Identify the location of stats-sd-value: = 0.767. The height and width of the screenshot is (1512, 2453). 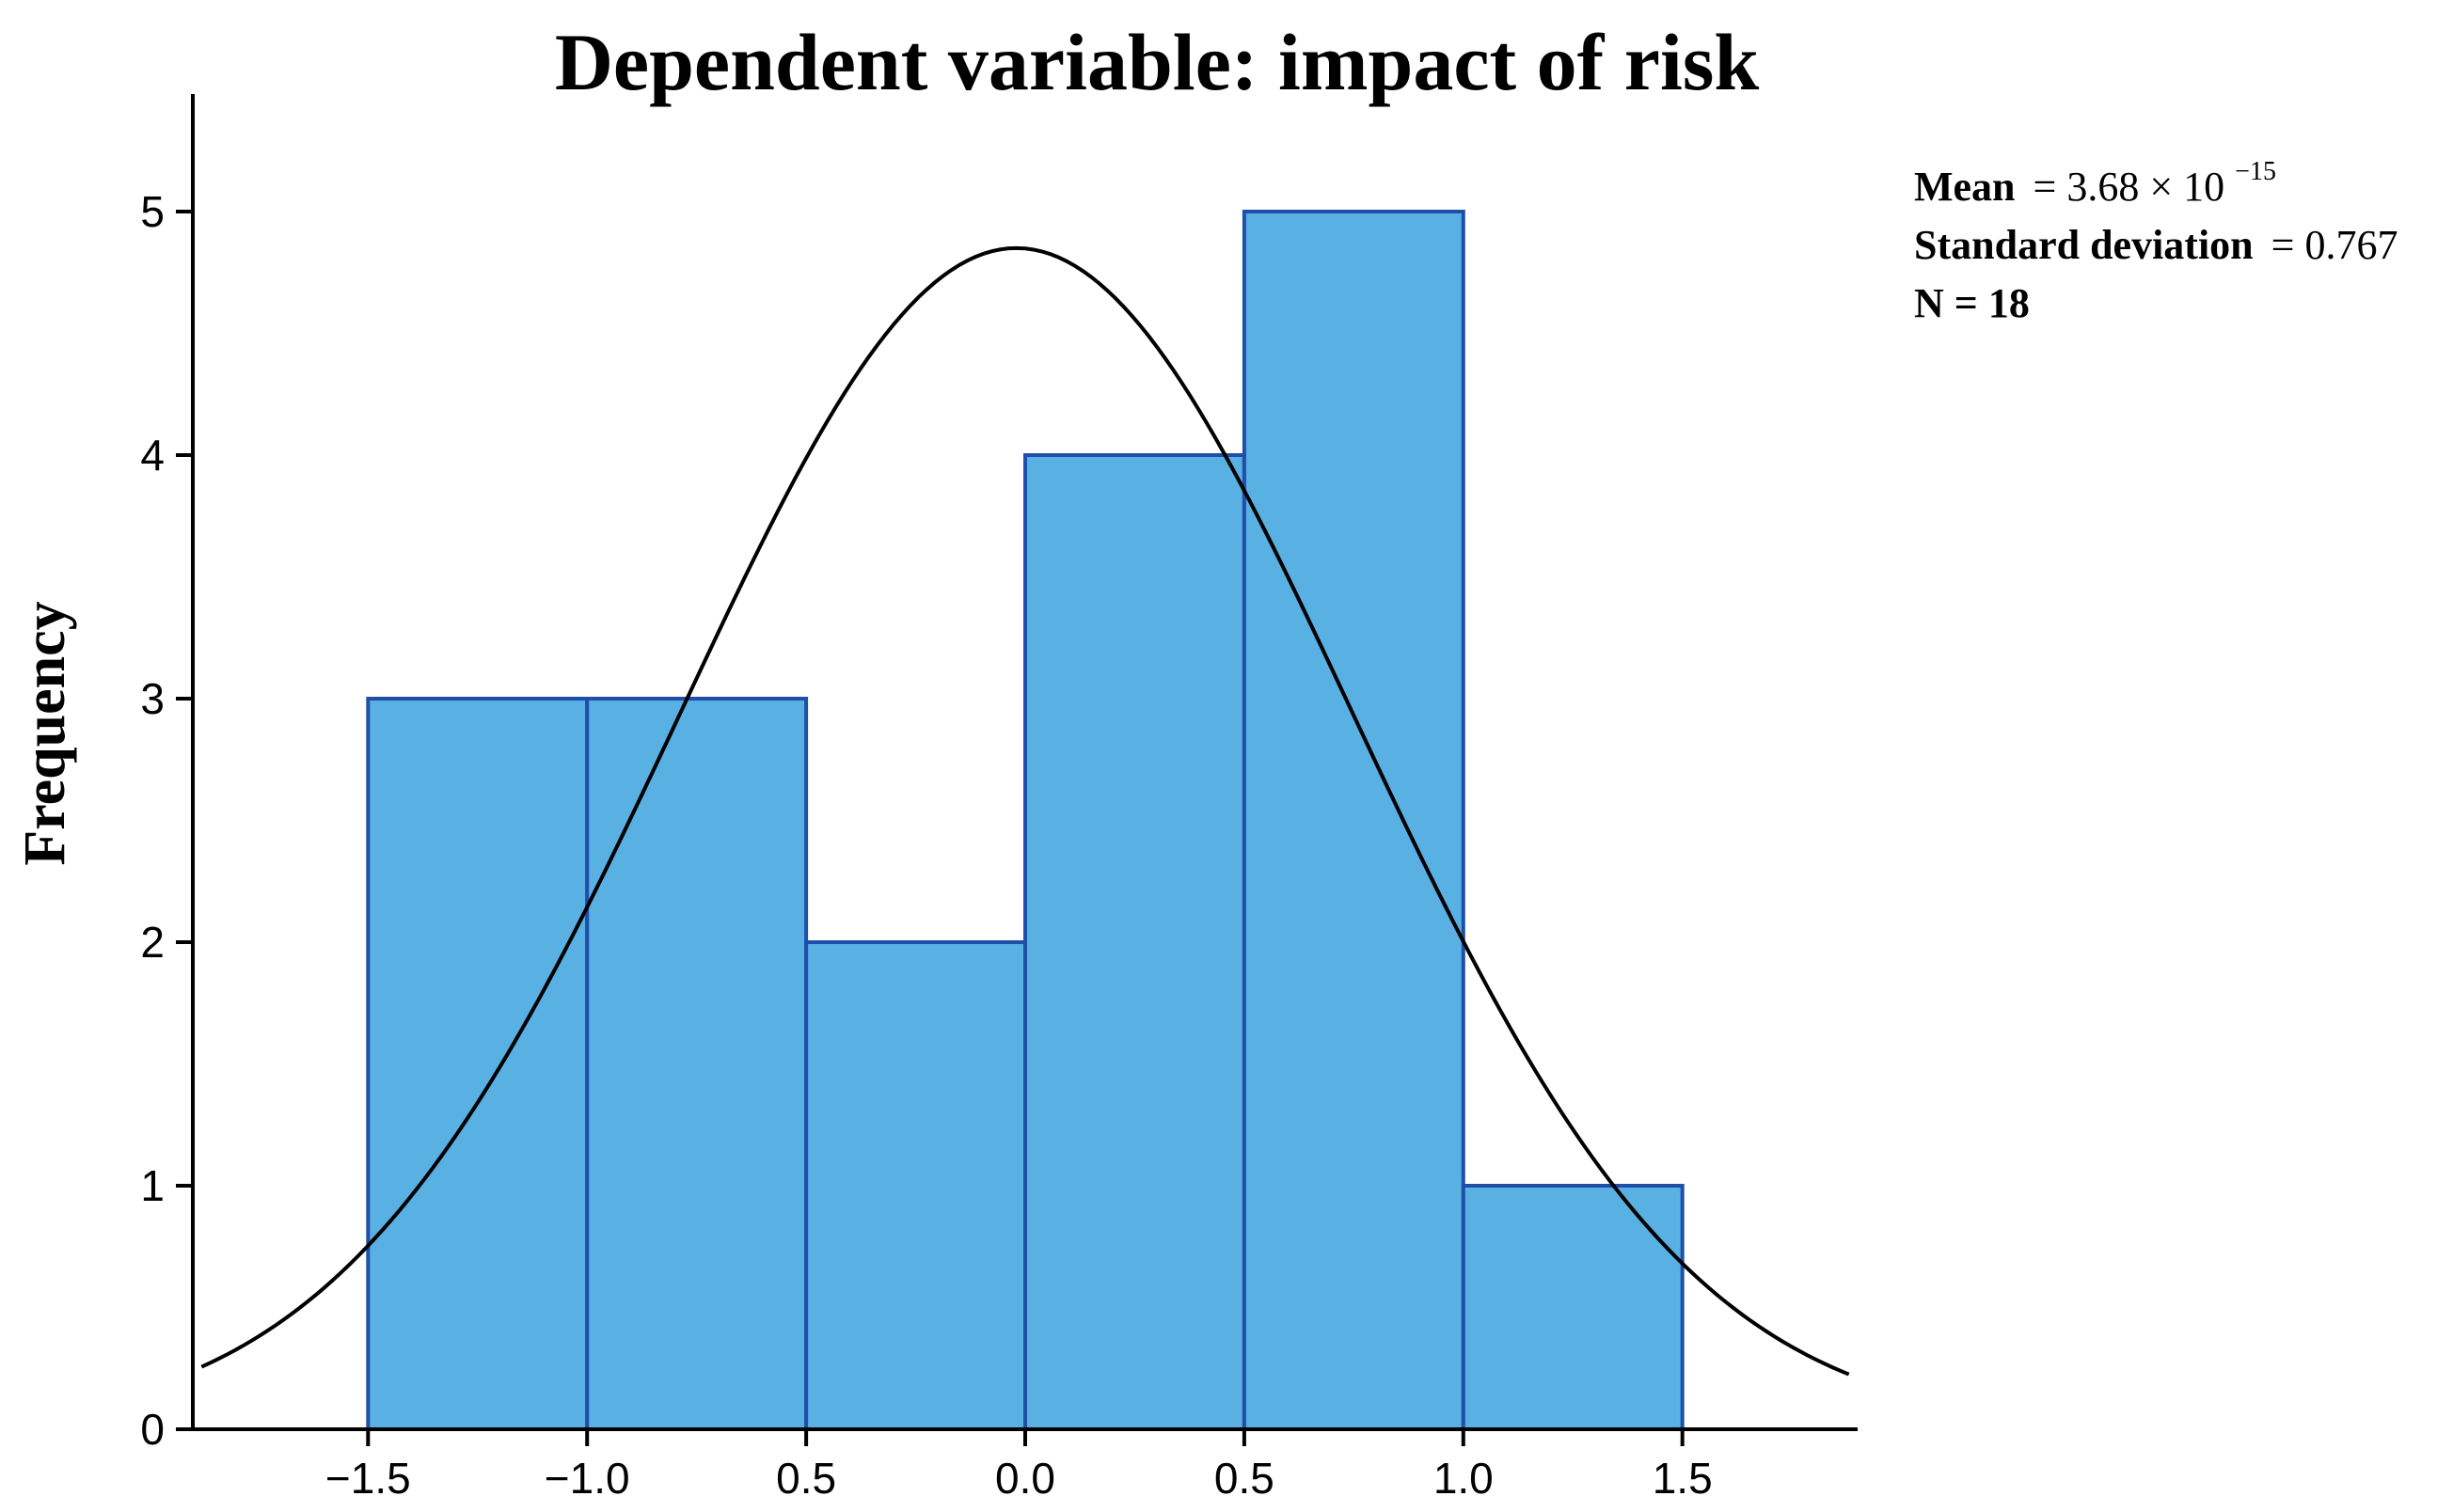
(2334, 245).